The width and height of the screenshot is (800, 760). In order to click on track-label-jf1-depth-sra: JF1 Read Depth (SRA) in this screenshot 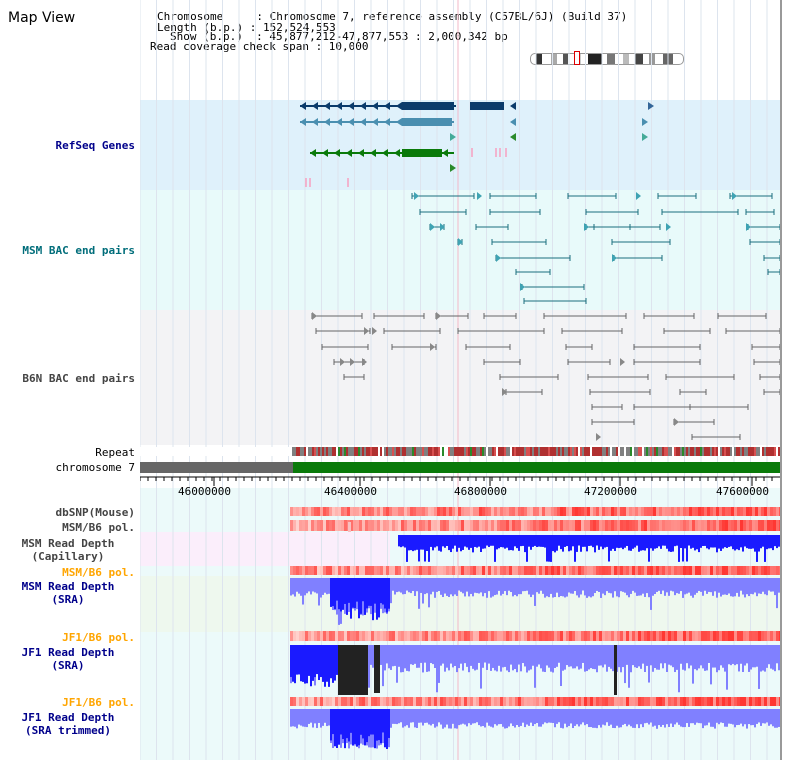, I will do `click(68, 659)`.